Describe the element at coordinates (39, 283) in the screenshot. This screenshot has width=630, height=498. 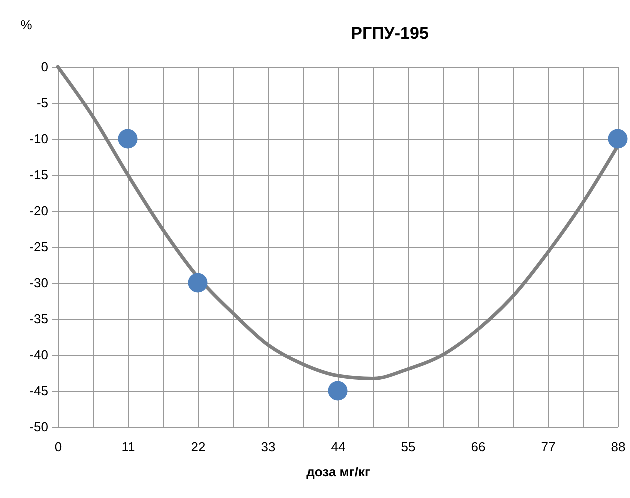
I see `y-tick-label: -30` at that location.